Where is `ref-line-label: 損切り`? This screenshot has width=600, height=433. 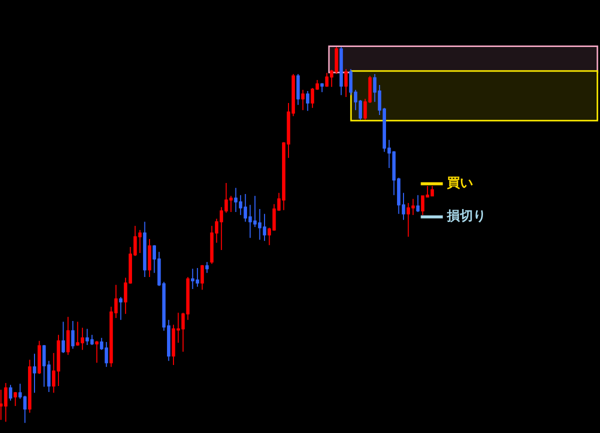
ref-line-label: 損切り is located at coordinates (466, 216).